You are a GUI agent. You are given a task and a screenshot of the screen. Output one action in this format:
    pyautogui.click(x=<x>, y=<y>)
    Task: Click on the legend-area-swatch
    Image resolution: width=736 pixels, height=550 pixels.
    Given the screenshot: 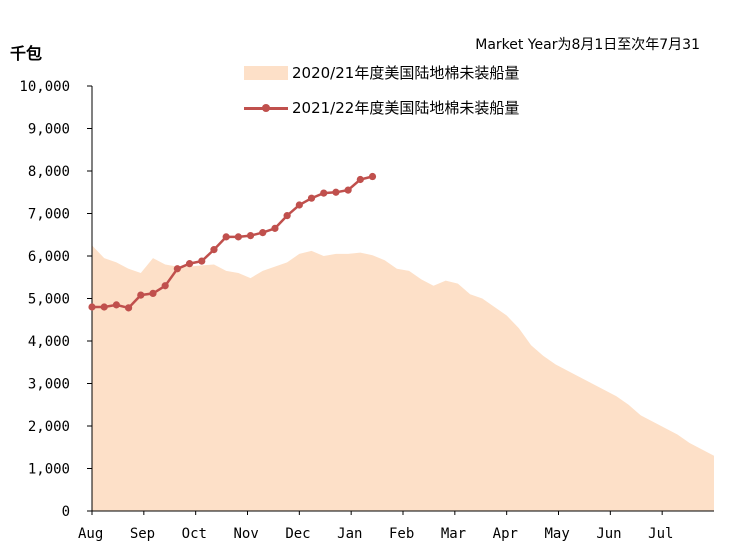 What is the action you would take?
    pyautogui.click(x=266, y=72)
    